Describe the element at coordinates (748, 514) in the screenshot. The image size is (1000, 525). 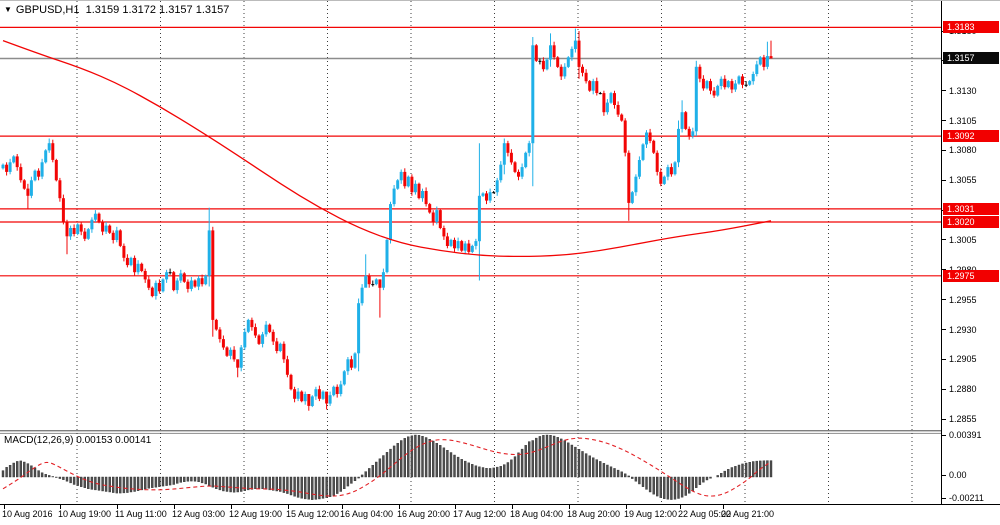
I see `time-axis-label: 22 Aug 21:00` at that location.